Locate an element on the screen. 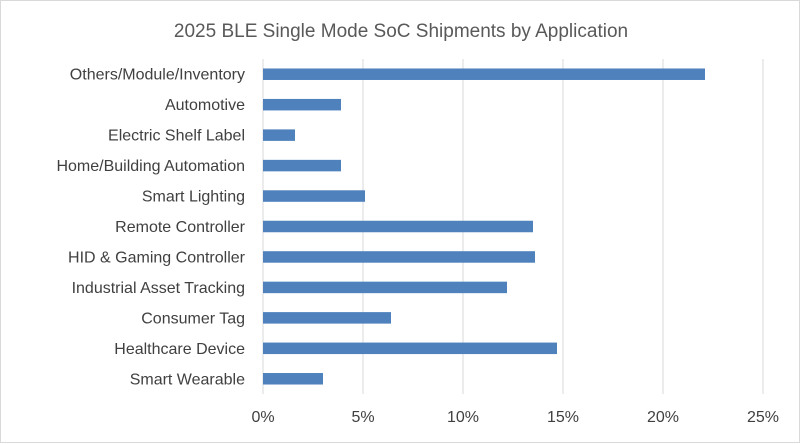  x-tick-label: 20% is located at coordinates (663, 417).